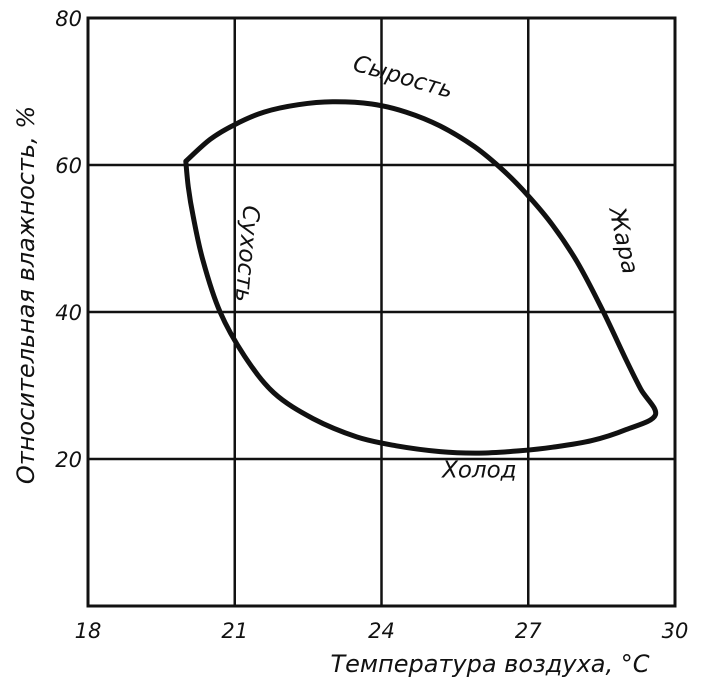 The image size is (705, 682). I want to click on x-tick-label: 21, so click(234, 631).